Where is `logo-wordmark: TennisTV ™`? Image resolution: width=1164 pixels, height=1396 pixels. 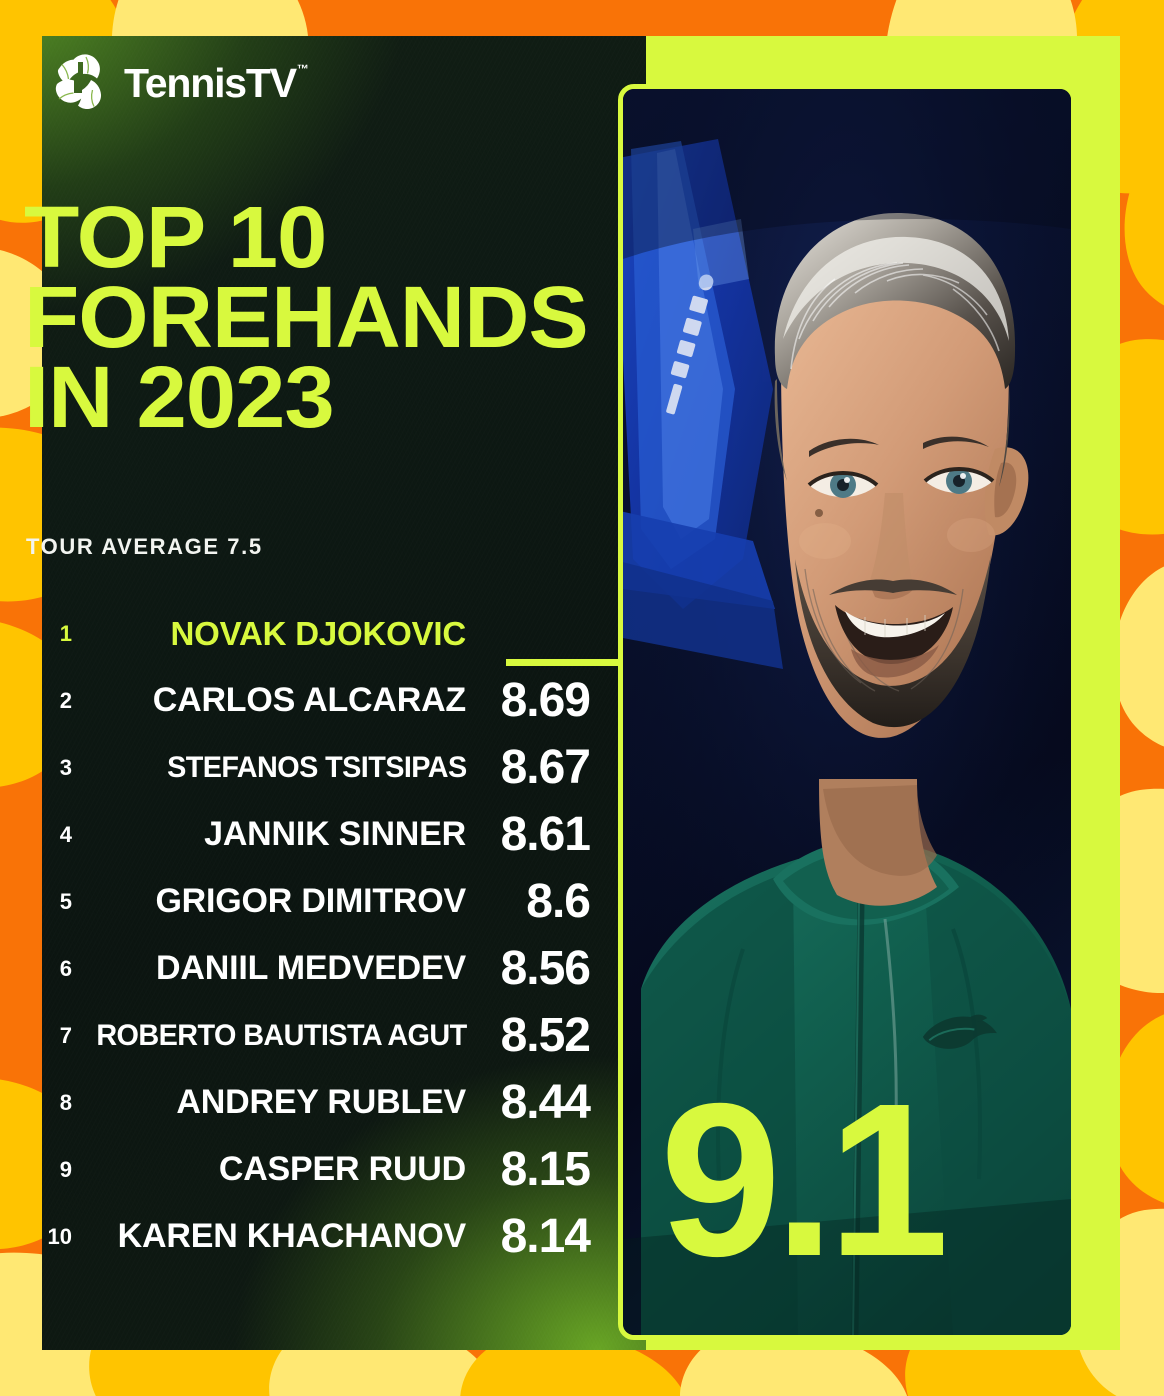
logo-wordmark: TennisTV ™ is located at coordinates (216, 83).